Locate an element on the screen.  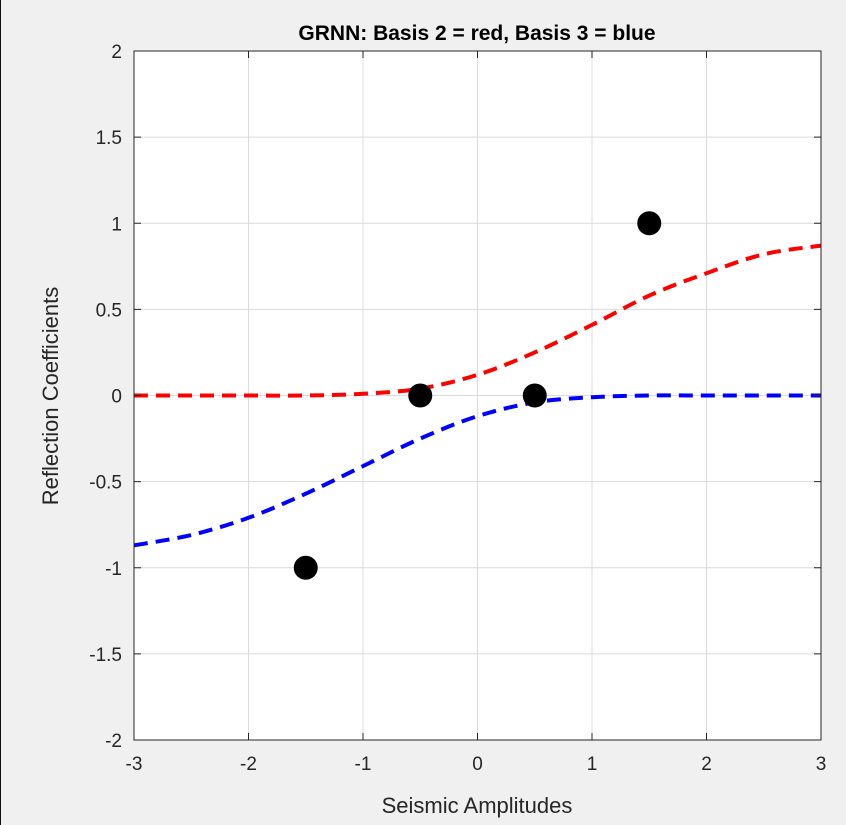
y-tick-label: 2 is located at coordinates (116, 52).